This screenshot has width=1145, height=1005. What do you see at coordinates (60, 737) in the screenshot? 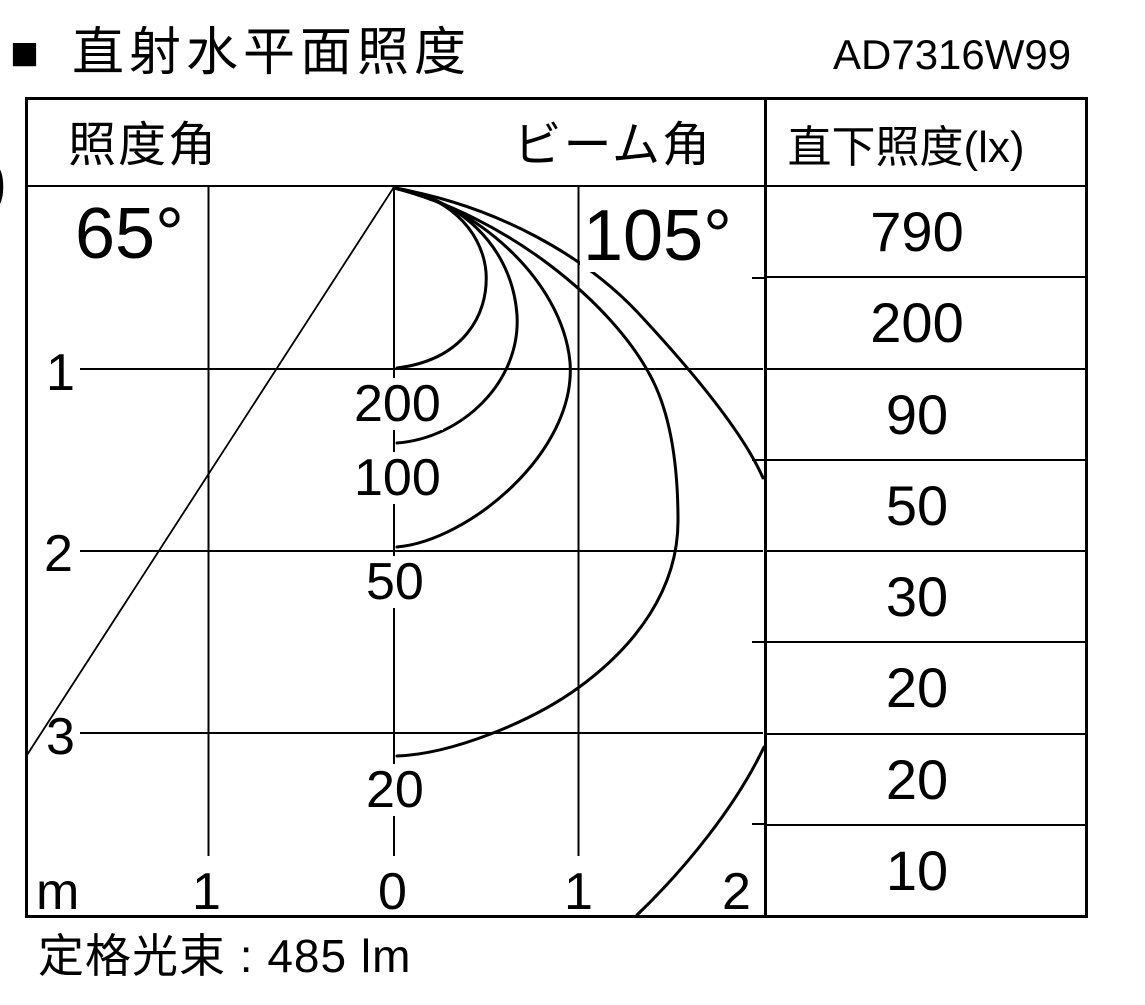
I see `y-tick-3m: 3` at bounding box center [60, 737].